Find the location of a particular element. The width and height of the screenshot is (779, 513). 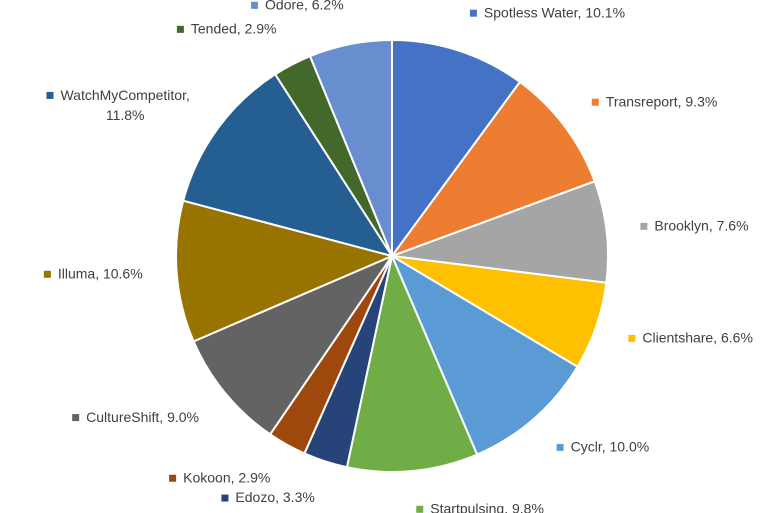

data-label: Startpulsing, 9.8% is located at coordinates (487, 506).